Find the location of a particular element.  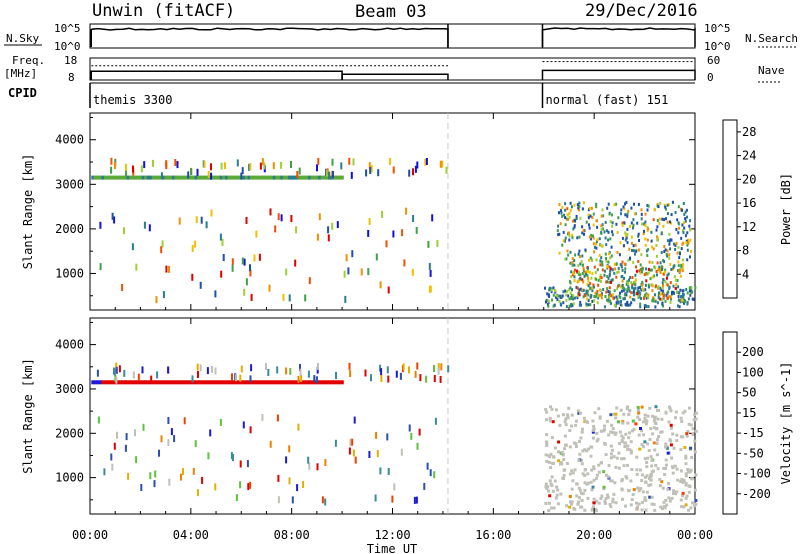

cpid-label: CPID is located at coordinates (22, 93).